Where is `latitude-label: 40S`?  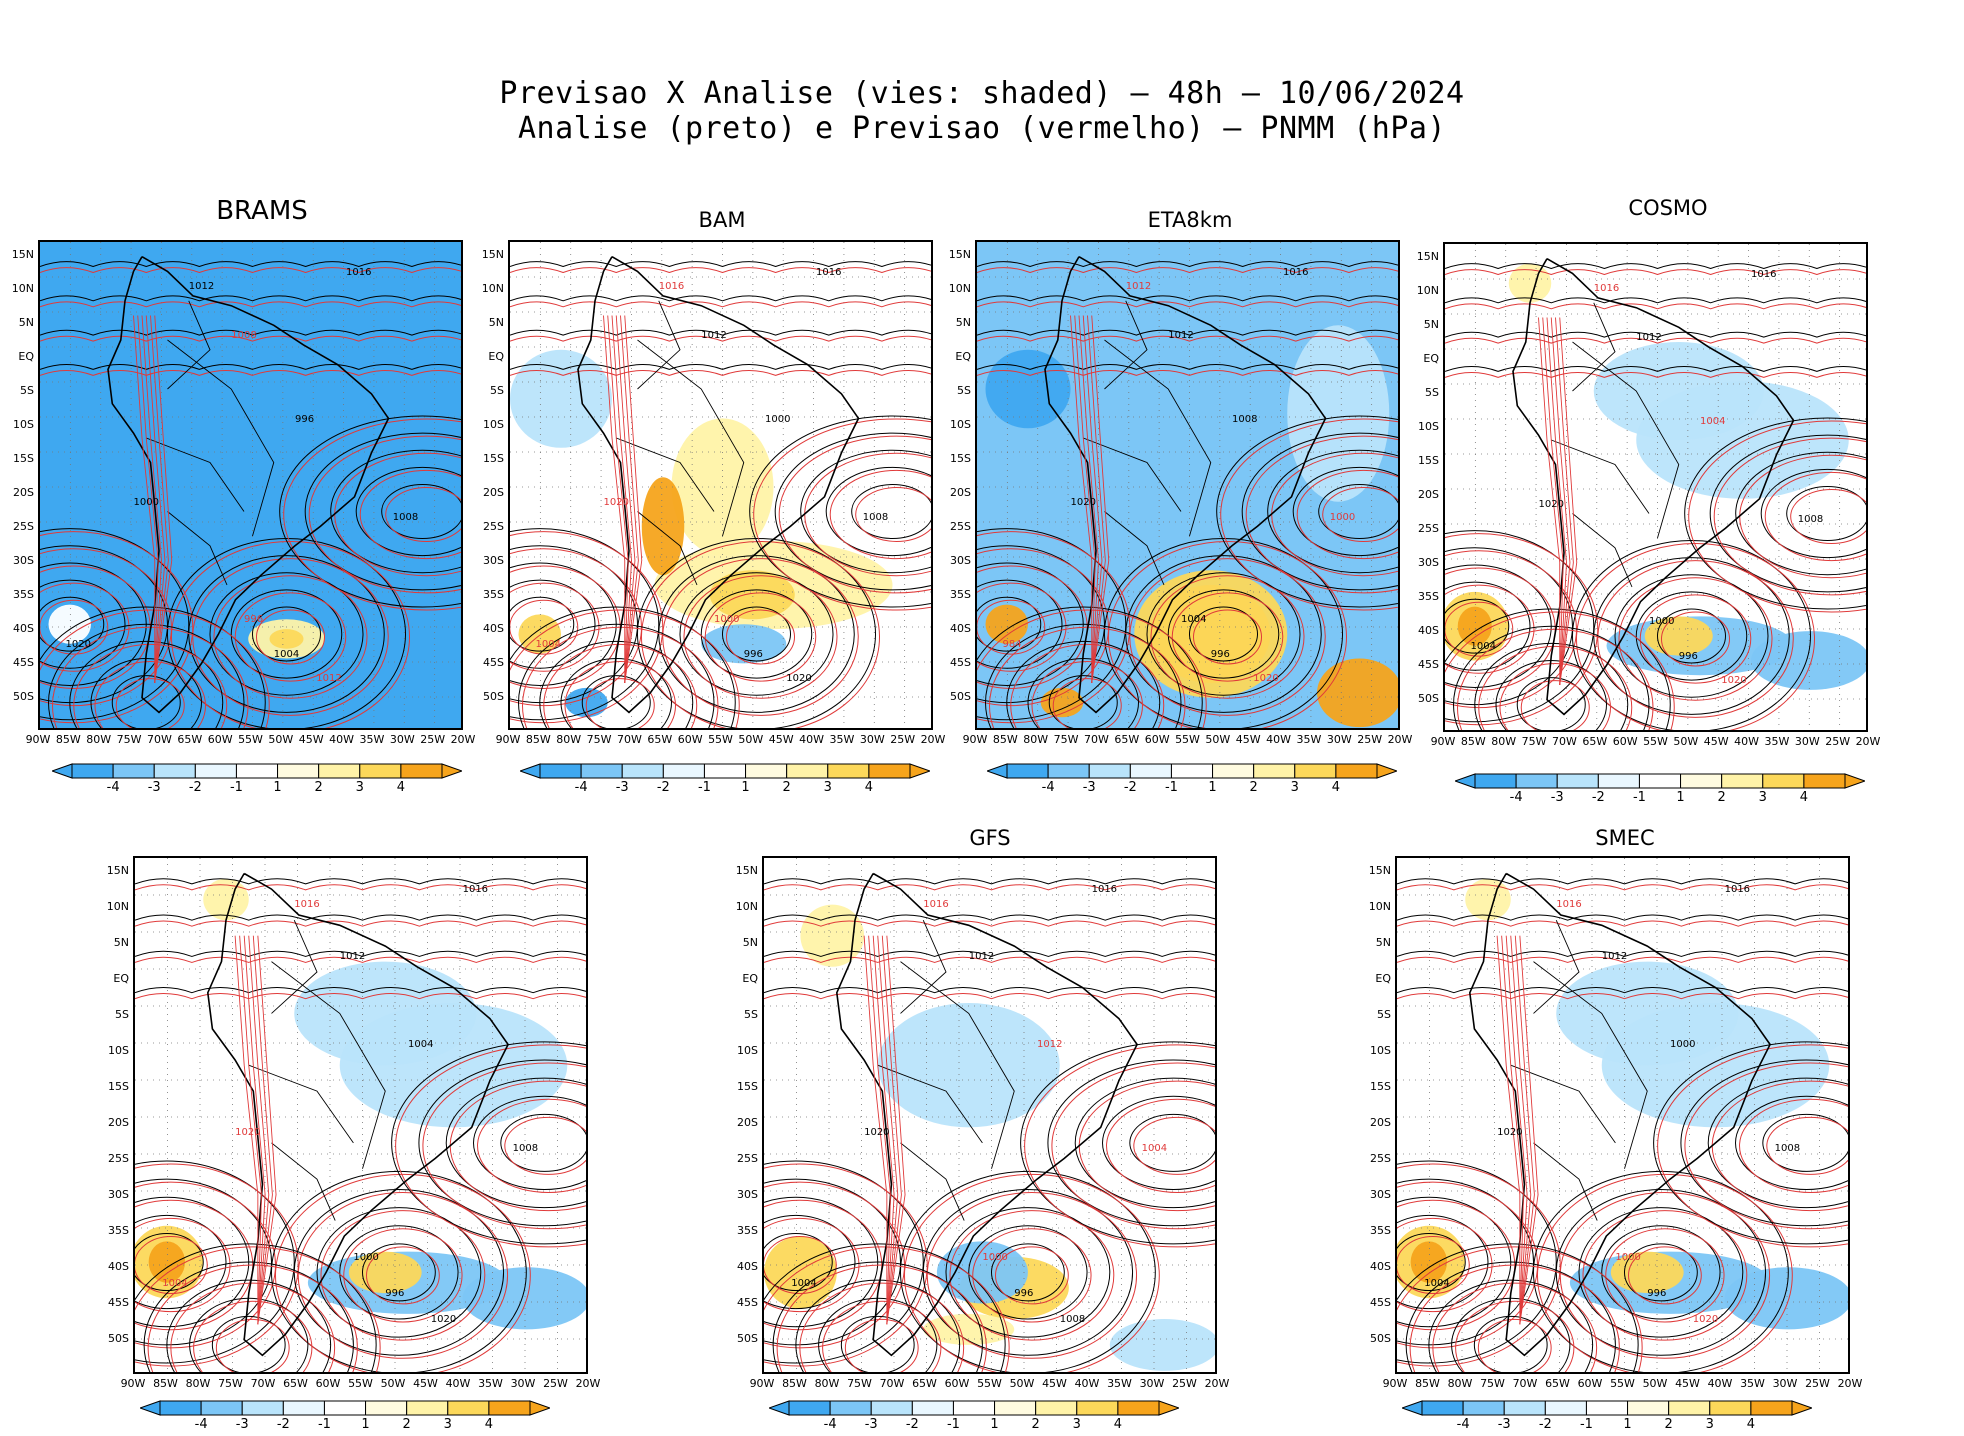 latitude-label: 40S is located at coordinates (118, 1266).